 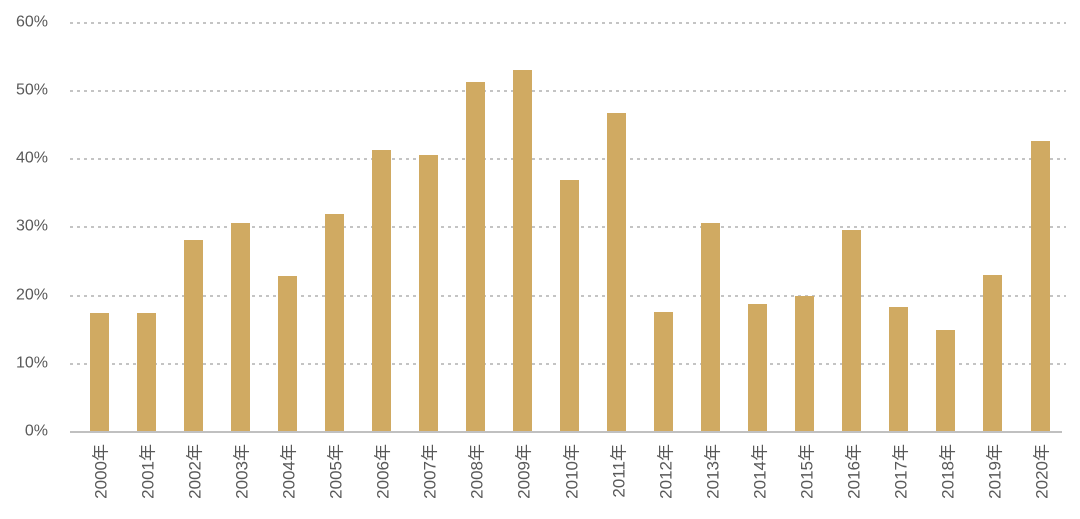 I want to click on x-axis-tick-label: 2017年, so click(x=901, y=471).